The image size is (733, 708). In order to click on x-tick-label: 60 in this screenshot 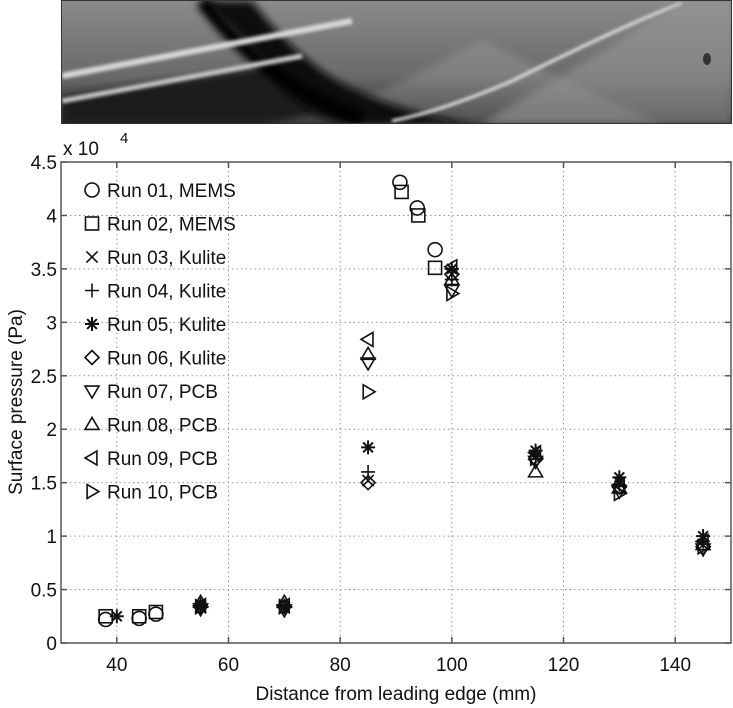, I will do `click(228, 665)`.